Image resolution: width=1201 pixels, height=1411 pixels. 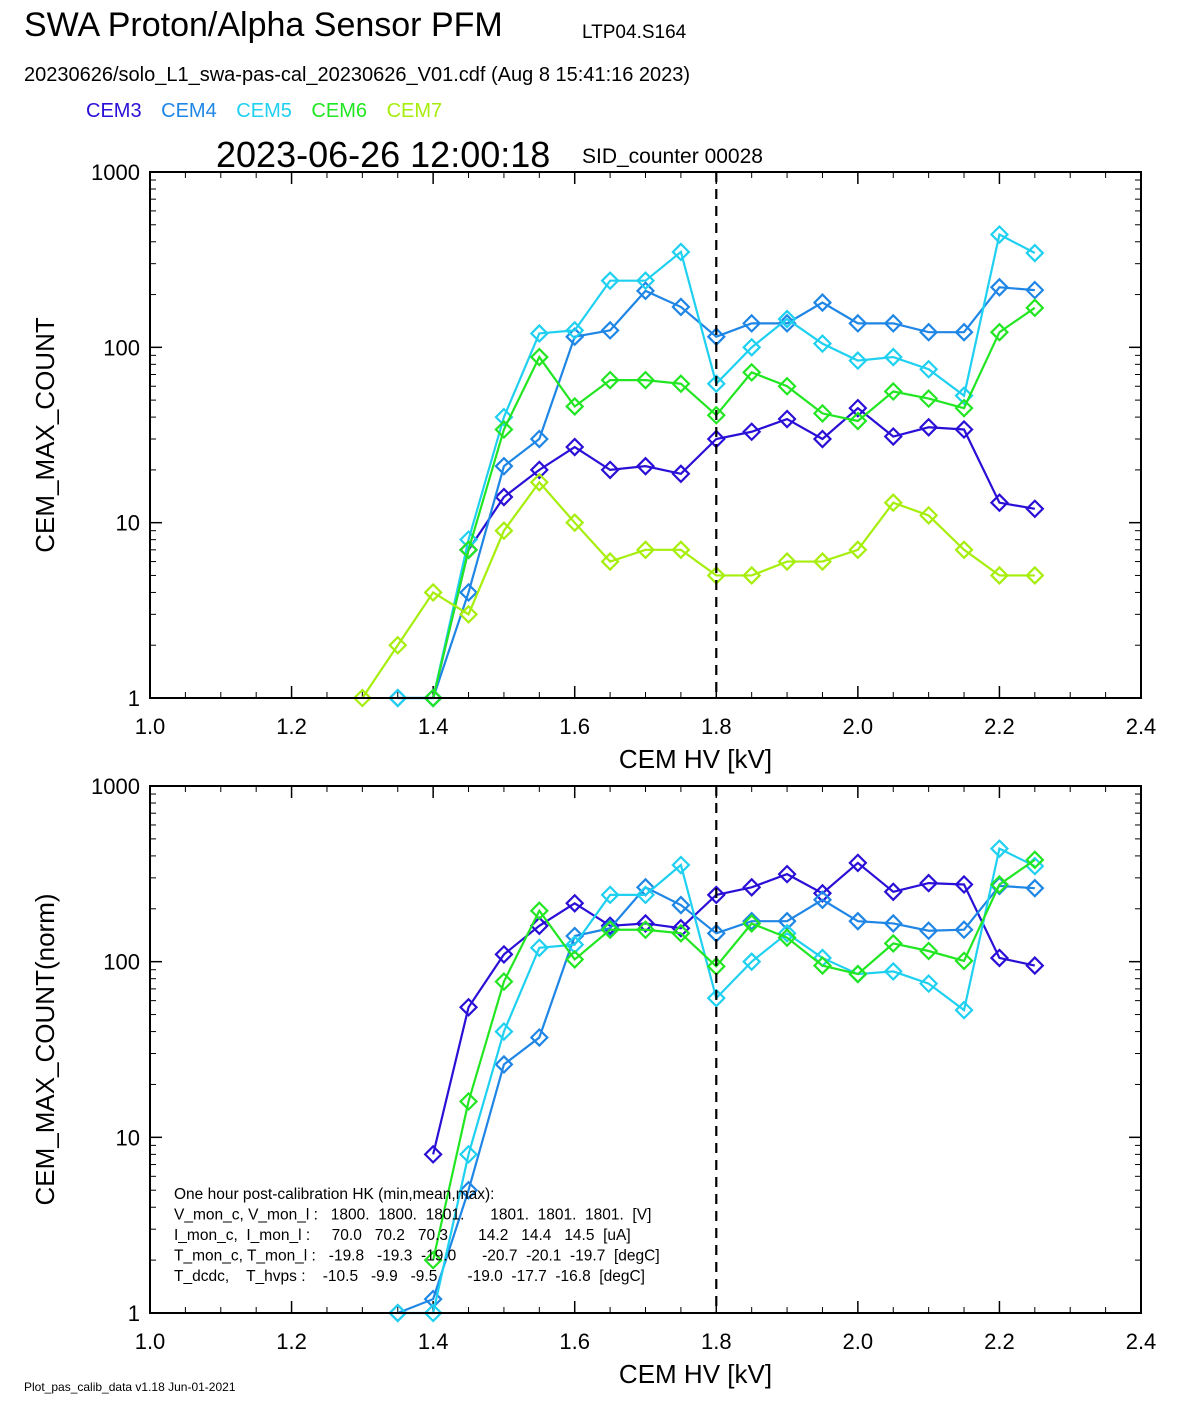 I want to click on x-tick-label: 1.8, so click(x=716, y=726).